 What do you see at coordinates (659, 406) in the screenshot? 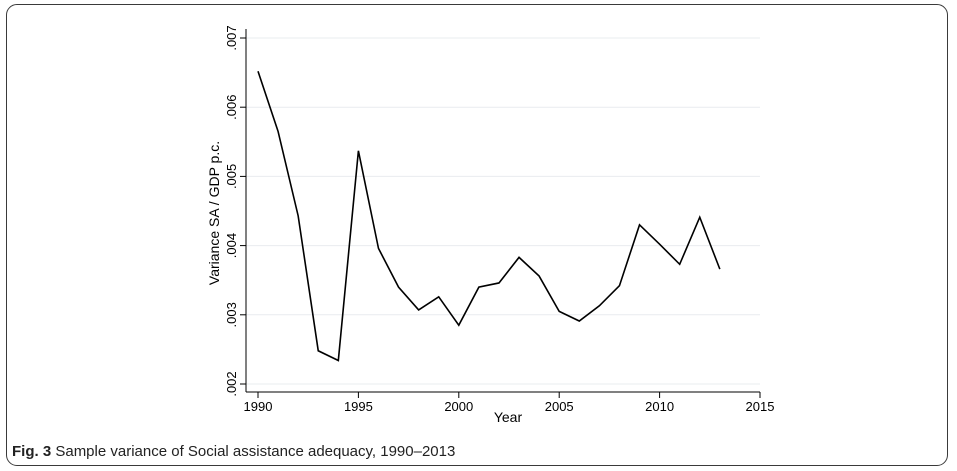
I see `x-tick-label: 2010` at bounding box center [659, 406].